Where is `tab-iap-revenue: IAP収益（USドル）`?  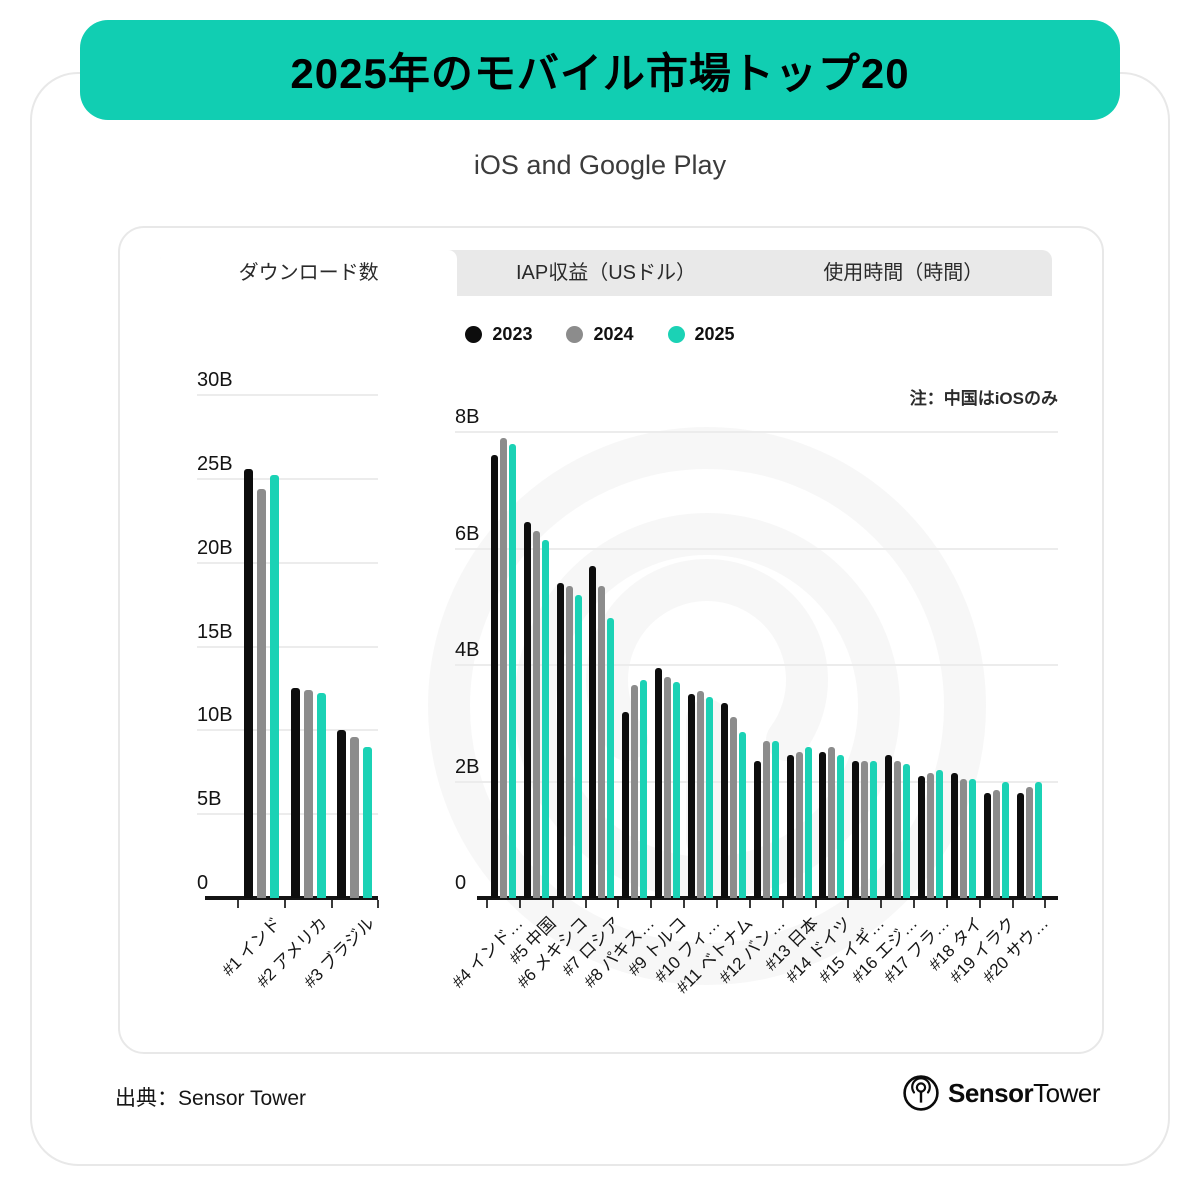
tab-iap-revenue: IAP収益（USドル） is located at coordinates (605, 273).